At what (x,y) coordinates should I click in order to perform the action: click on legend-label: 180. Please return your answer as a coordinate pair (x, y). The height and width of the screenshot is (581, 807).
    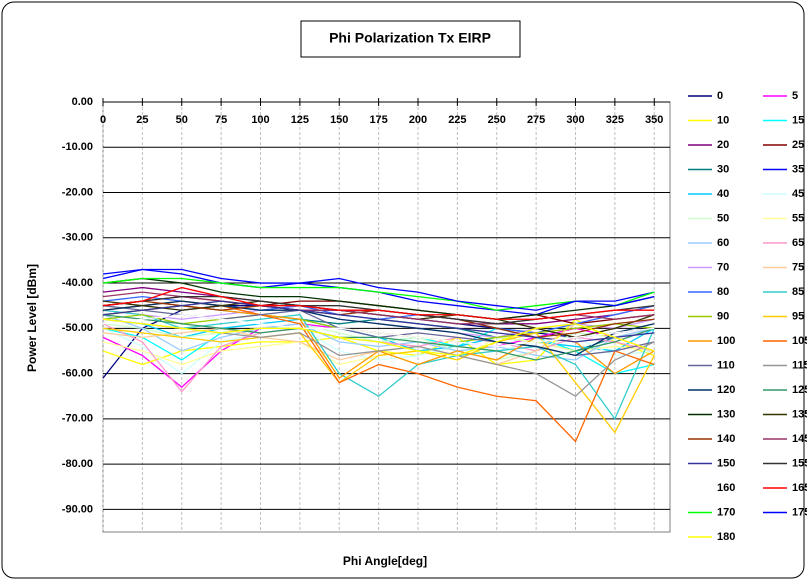
    Looking at the image, I should click on (726, 537).